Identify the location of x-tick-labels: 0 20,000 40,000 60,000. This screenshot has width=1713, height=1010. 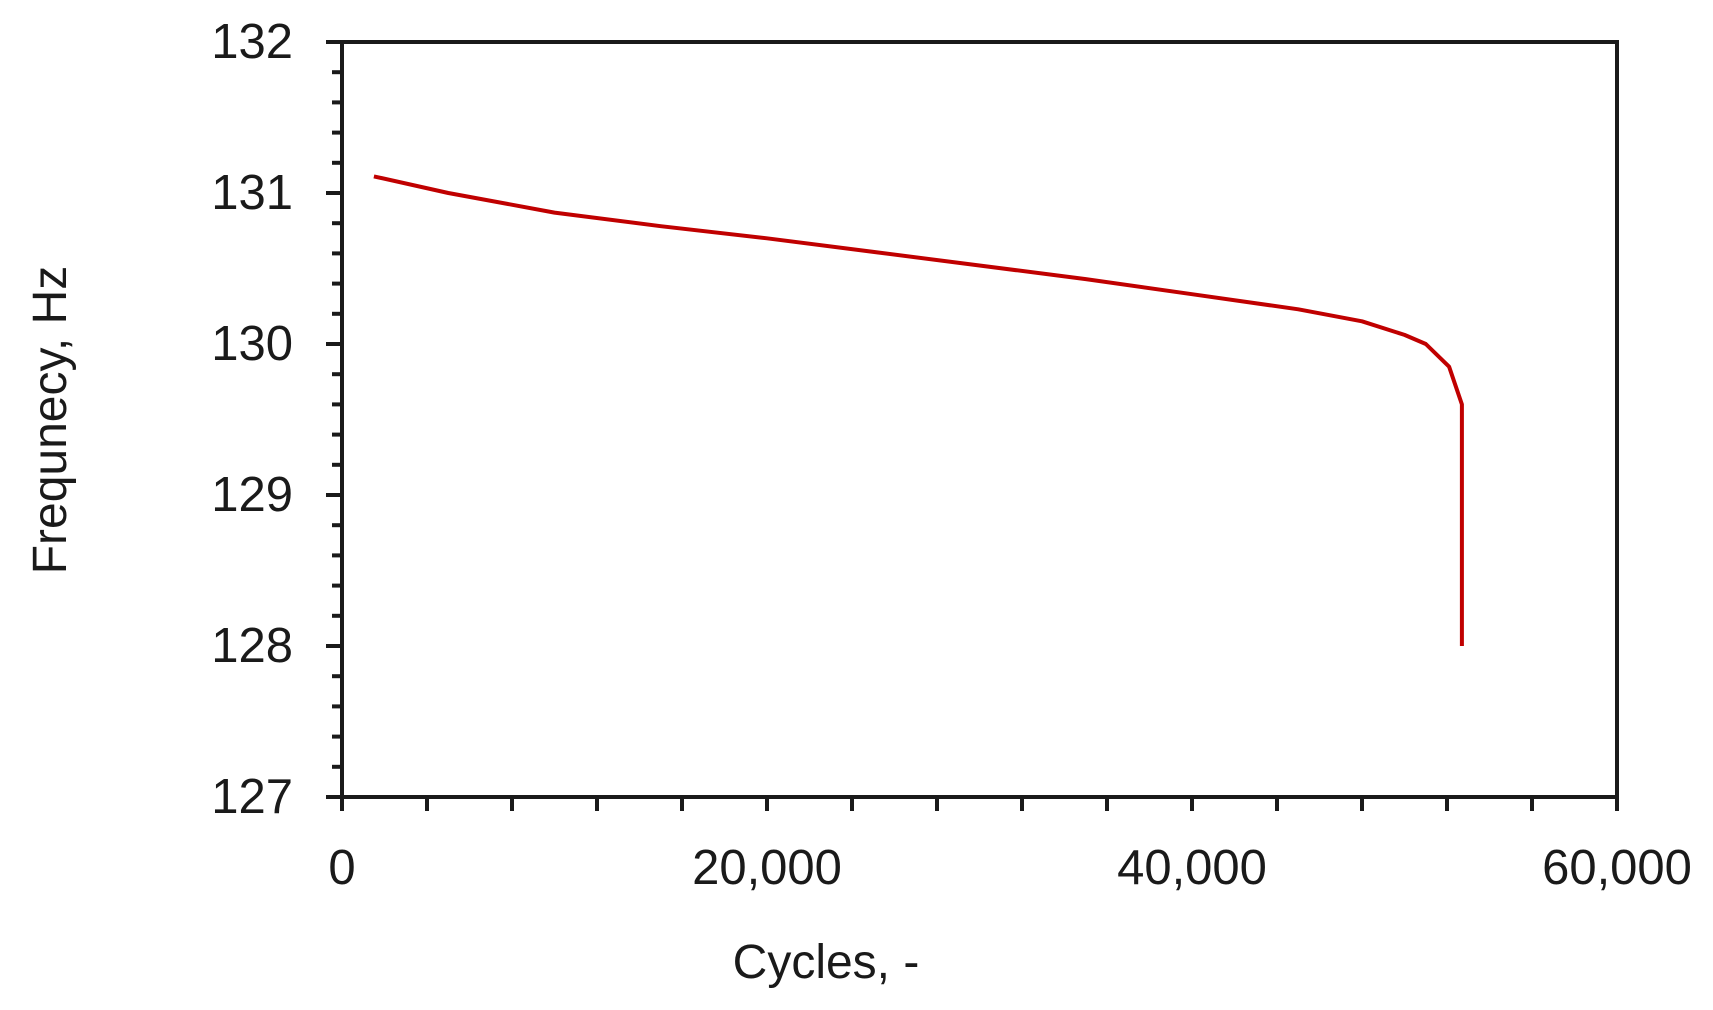
(1010, 868).